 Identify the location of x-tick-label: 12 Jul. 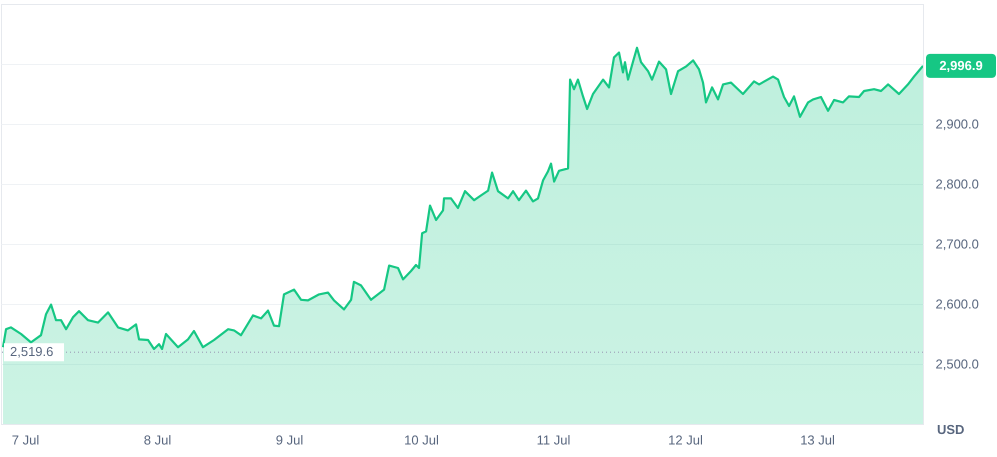
(685, 440).